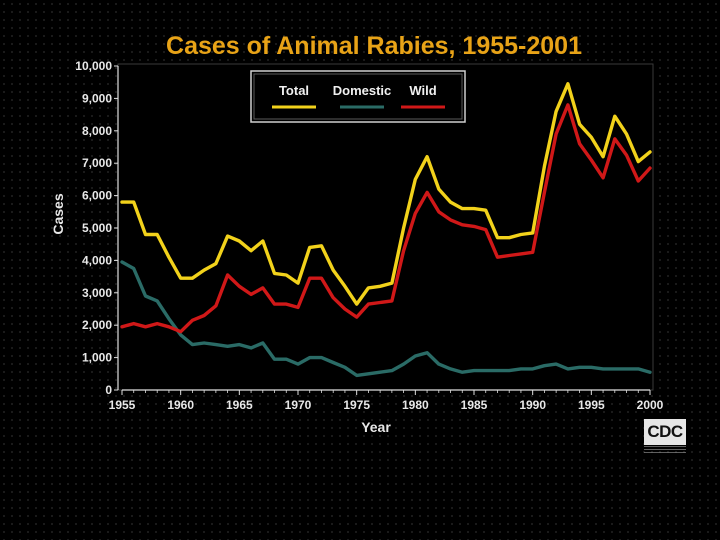  What do you see at coordinates (294, 90) in the screenshot?
I see `legend-label-total: Total` at bounding box center [294, 90].